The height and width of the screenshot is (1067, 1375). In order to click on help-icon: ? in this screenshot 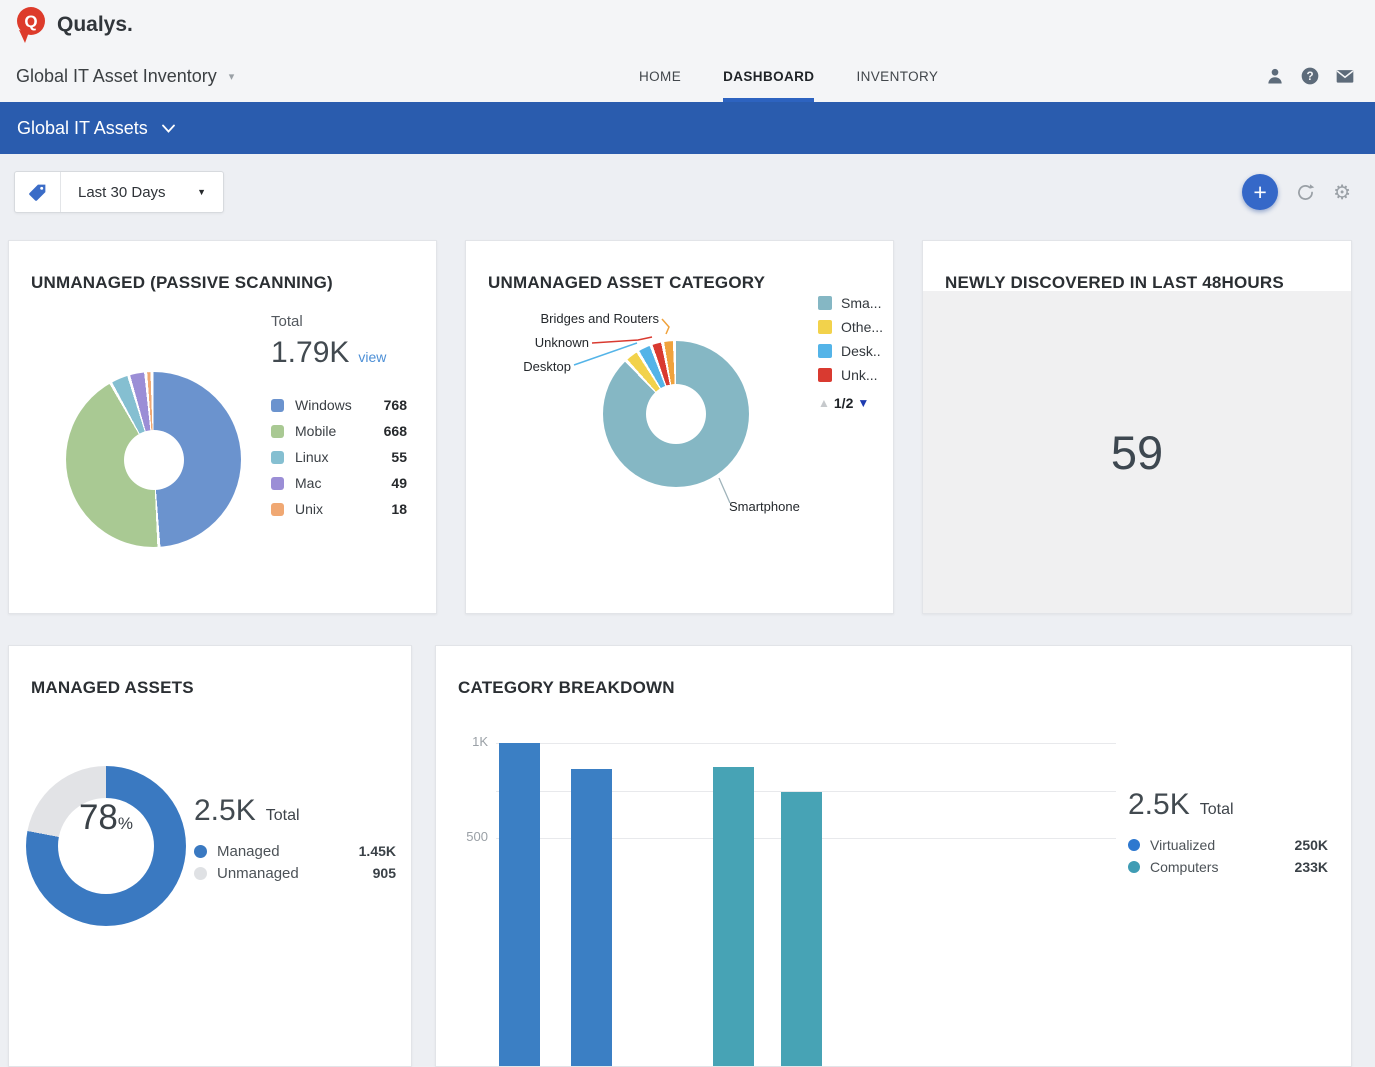, I will do `click(1310, 76)`.